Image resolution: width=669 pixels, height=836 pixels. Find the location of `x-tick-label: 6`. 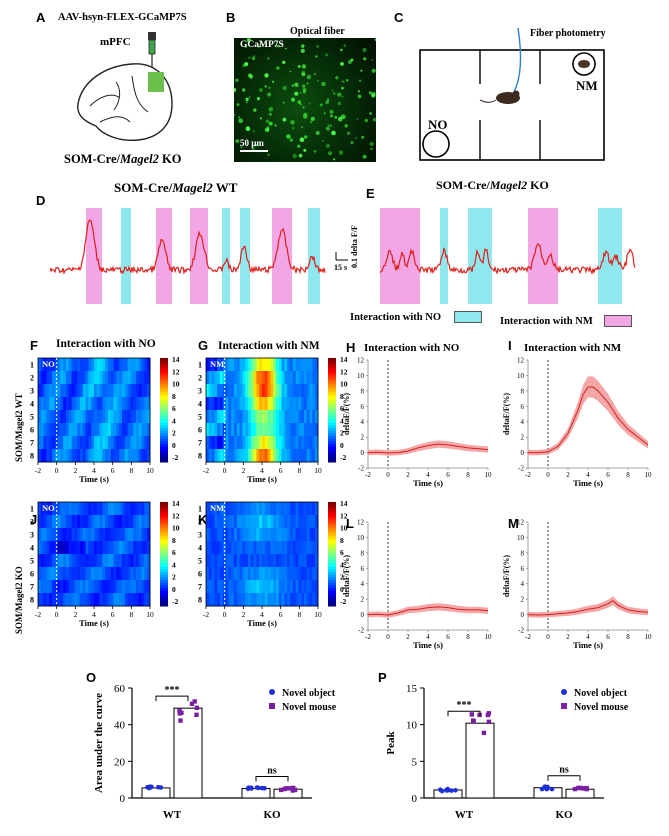

x-tick-label: 6 is located at coordinates (448, 475).